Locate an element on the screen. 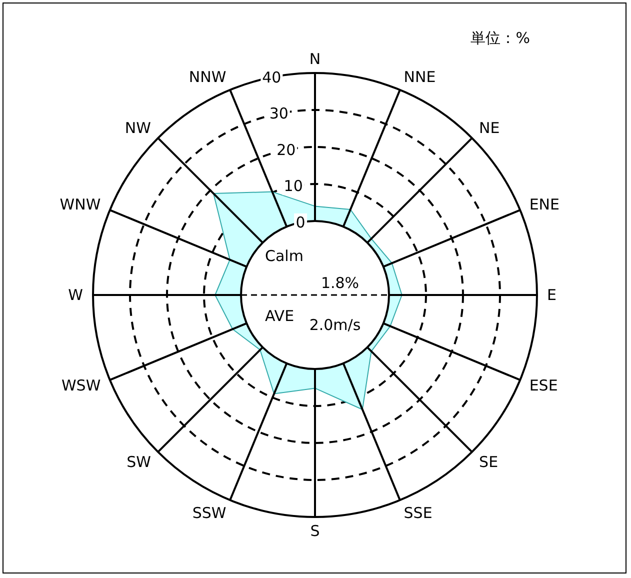 This screenshot has width=631, height=578. category: NNW is located at coordinates (207, 77).